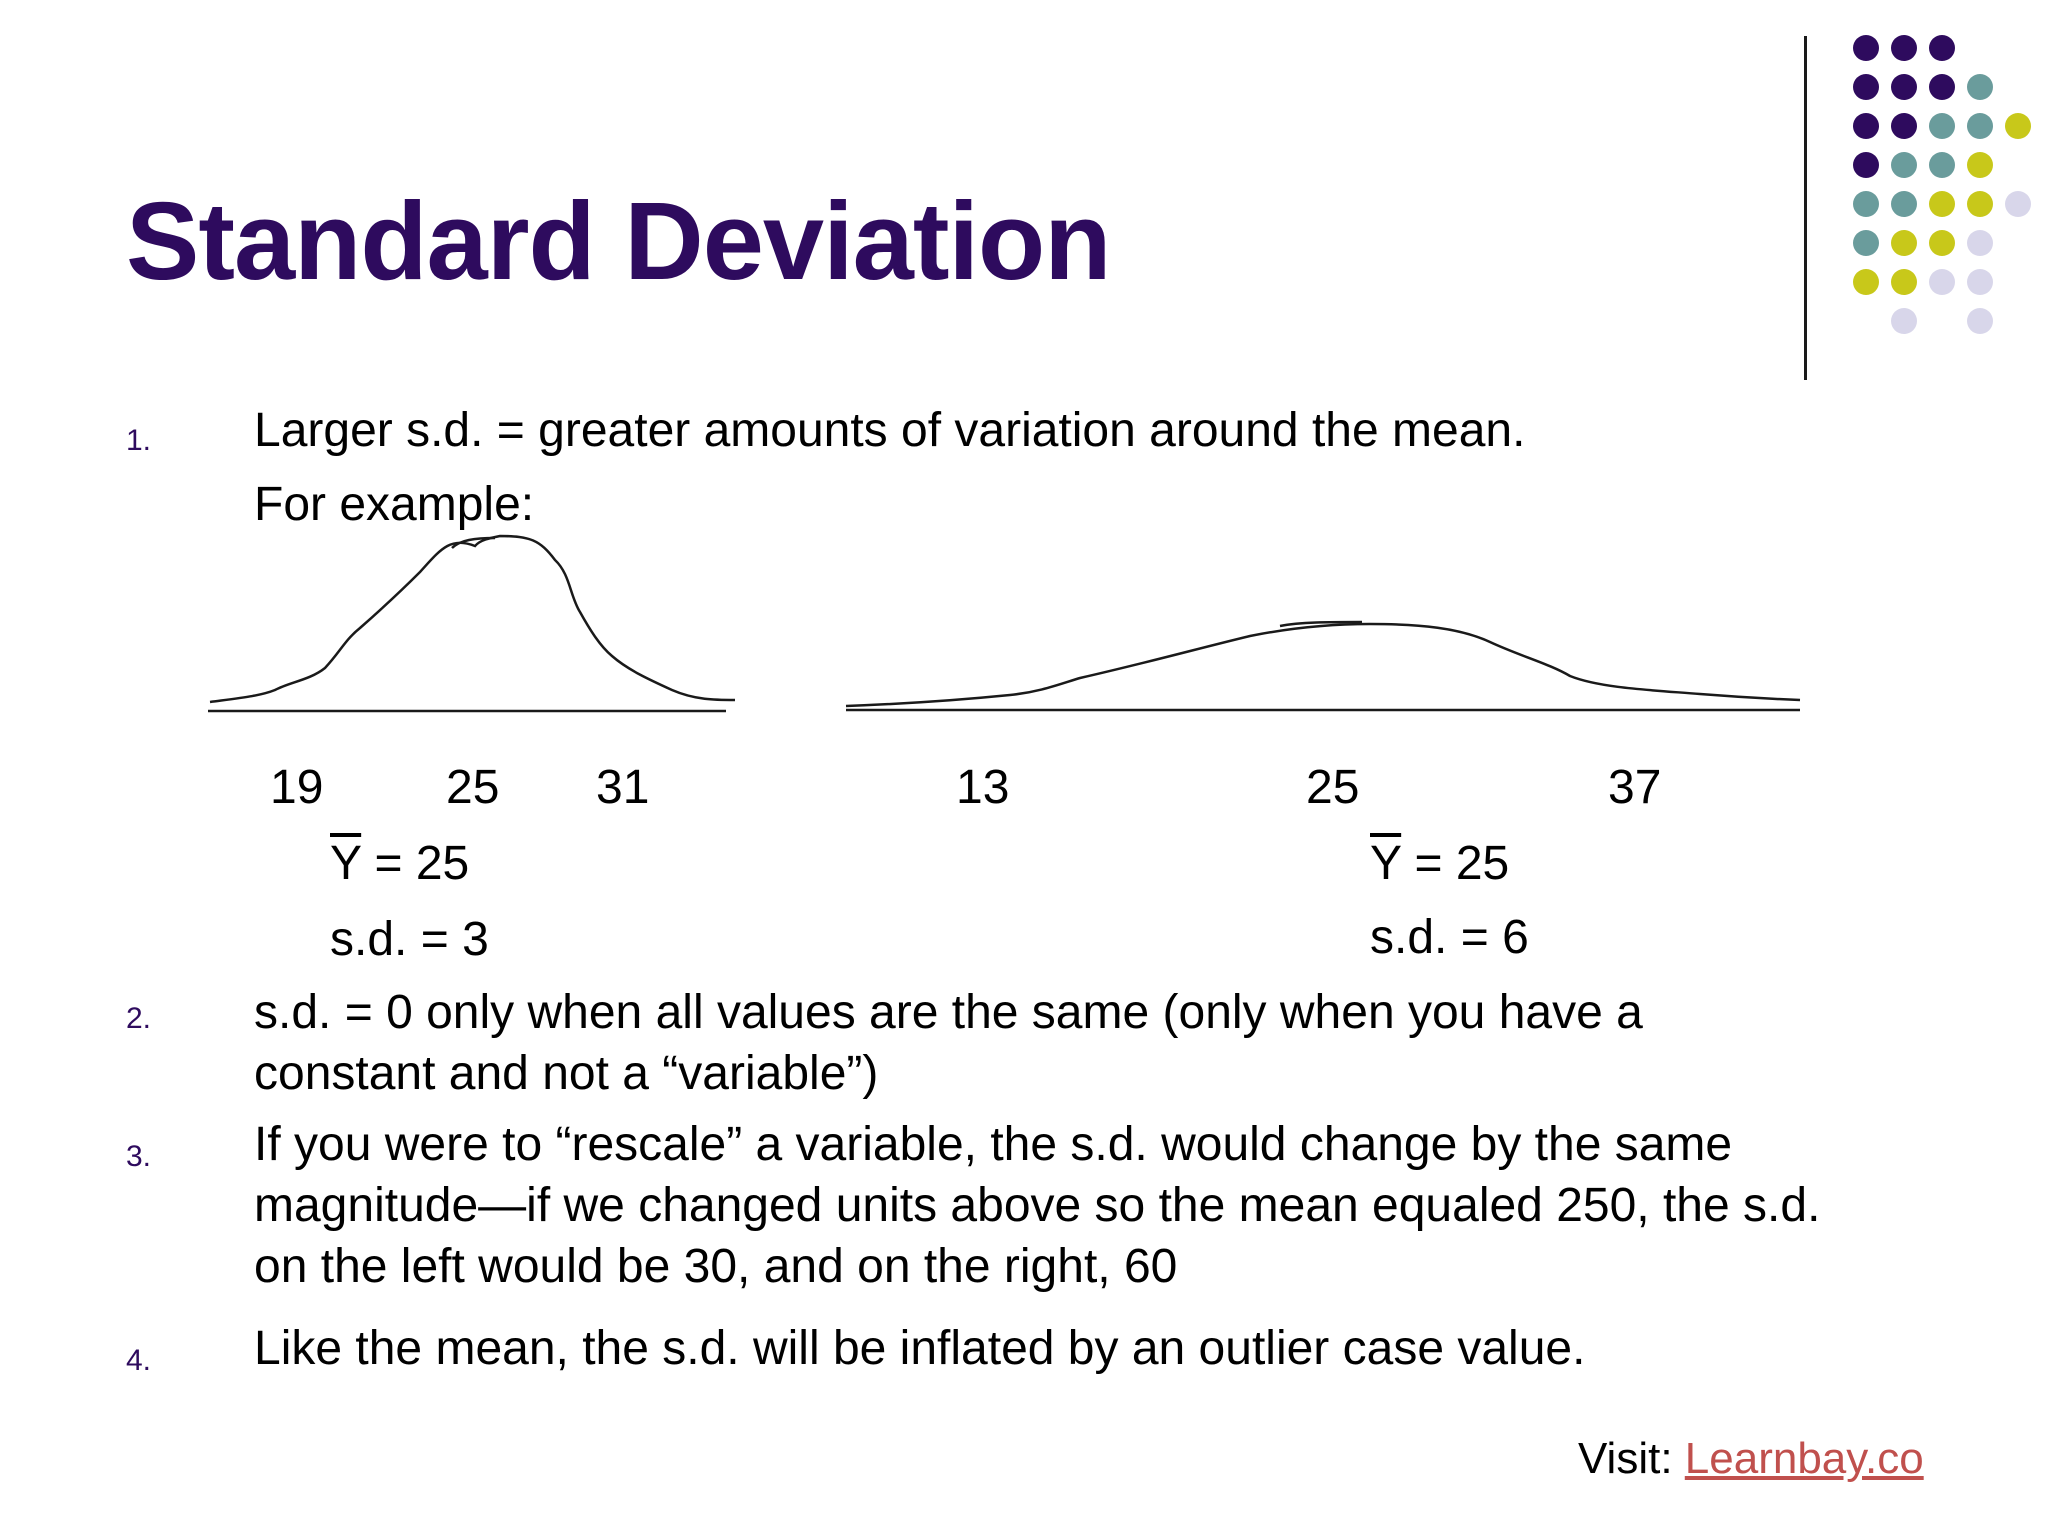 The height and width of the screenshot is (1536, 2048). Describe the element at coordinates (139, 1018) in the screenshot. I see `item-2-number: 2.` at that location.